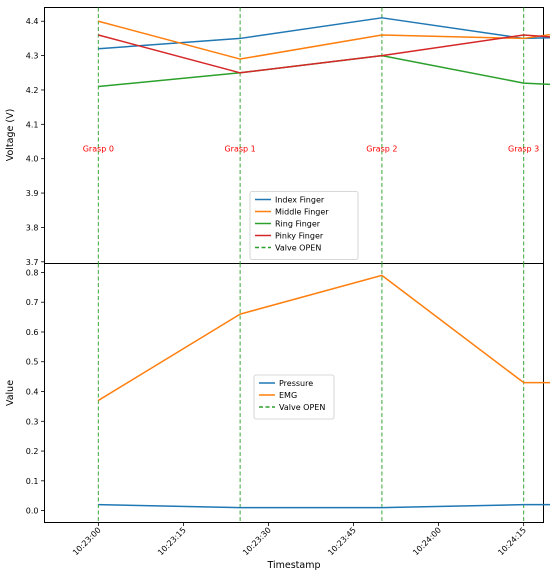 This screenshot has height=573, width=550. Describe the element at coordinates (324, 71) in the screenshot. I see `series-line-ring-finger` at that location.